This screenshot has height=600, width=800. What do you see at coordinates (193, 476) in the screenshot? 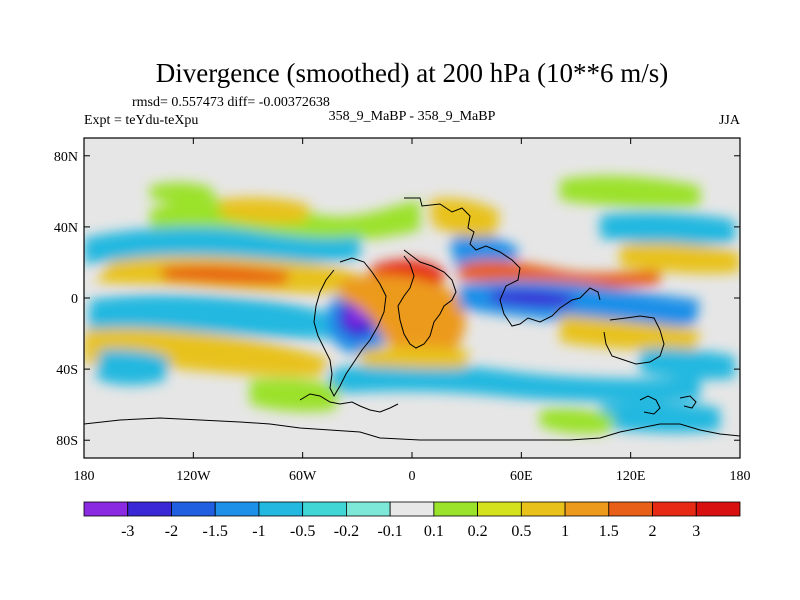
I see `x-tick-label: 120W` at bounding box center [193, 476].